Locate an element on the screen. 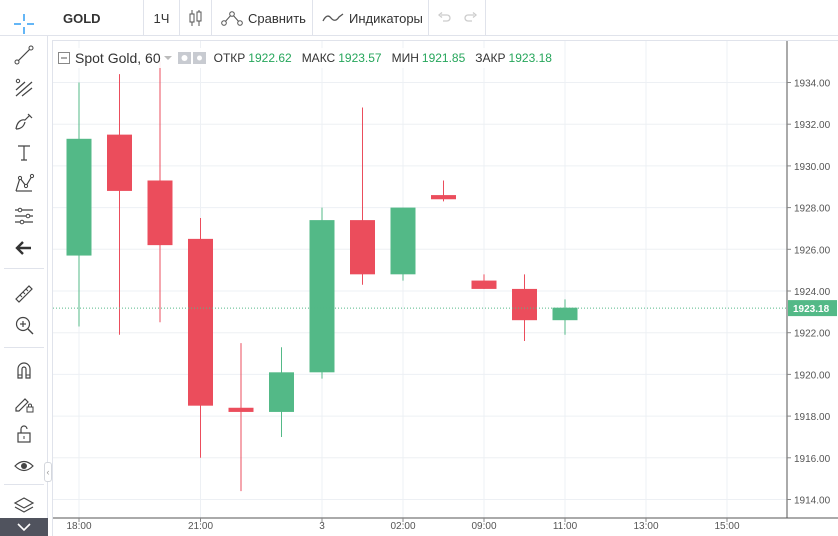 The image size is (838, 536). redo-button is located at coordinates (471, 18).